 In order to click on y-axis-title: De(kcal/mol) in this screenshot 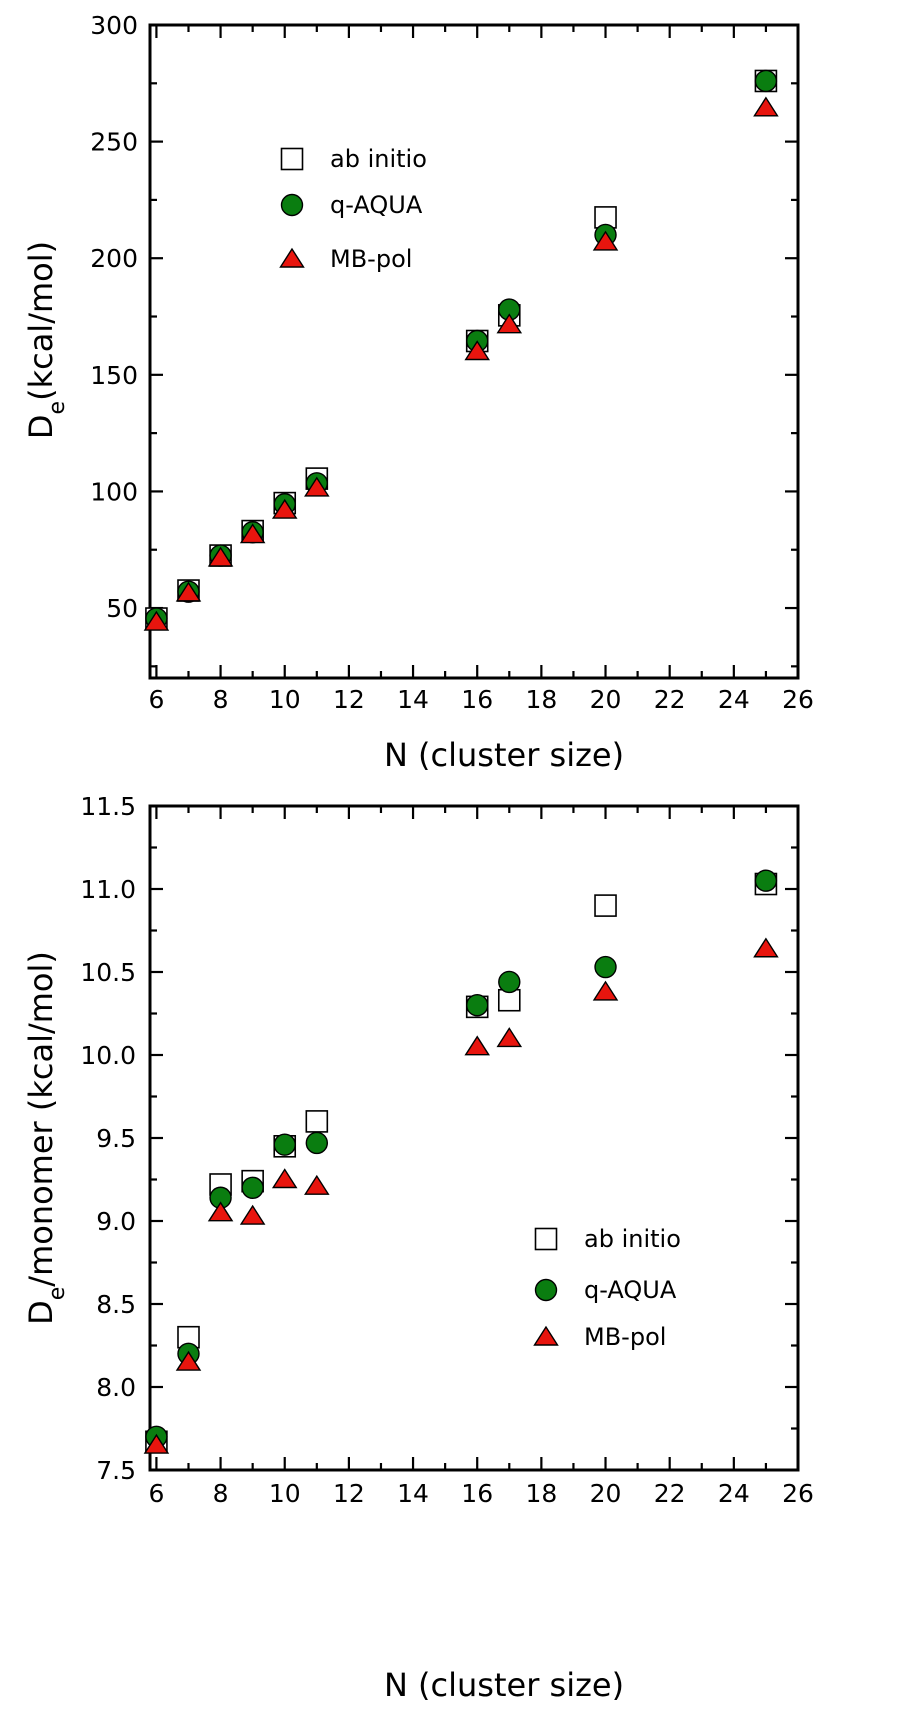, I will do `click(46, 340)`.